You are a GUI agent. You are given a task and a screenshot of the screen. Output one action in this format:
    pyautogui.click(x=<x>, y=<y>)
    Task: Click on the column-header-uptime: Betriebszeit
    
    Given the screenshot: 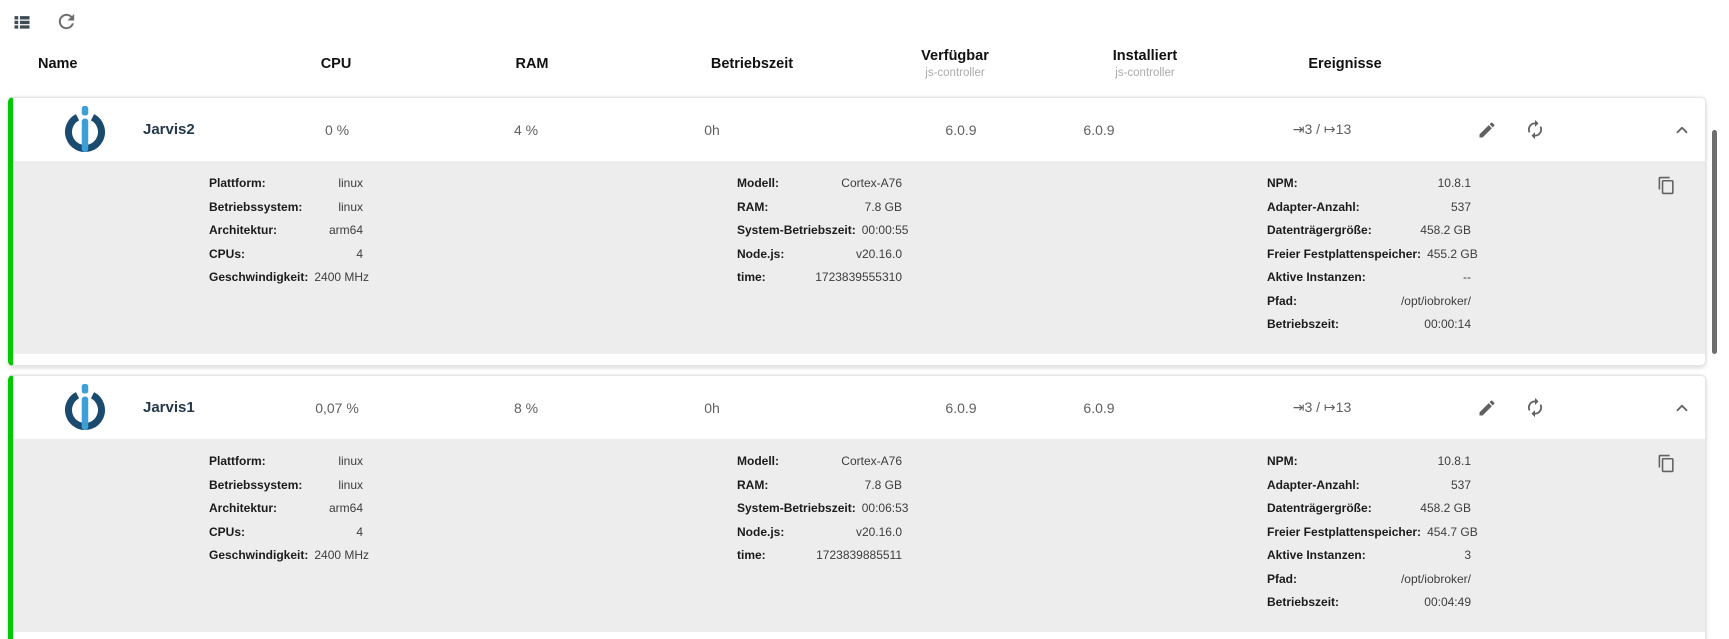 What is the action you would take?
    pyautogui.click(x=752, y=64)
    